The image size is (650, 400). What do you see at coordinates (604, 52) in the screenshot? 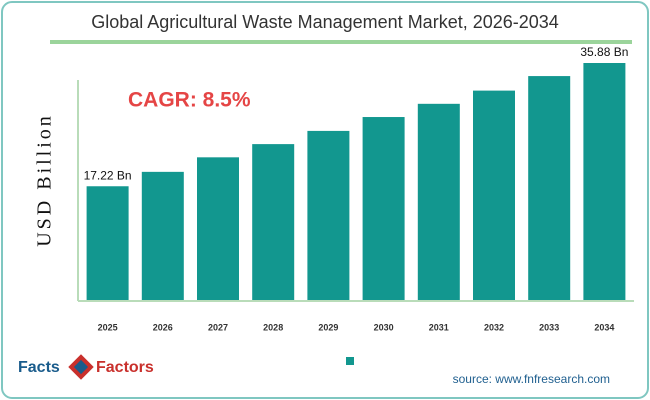
I see `value-label: 35.88 Bn` at bounding box center [604, 52].